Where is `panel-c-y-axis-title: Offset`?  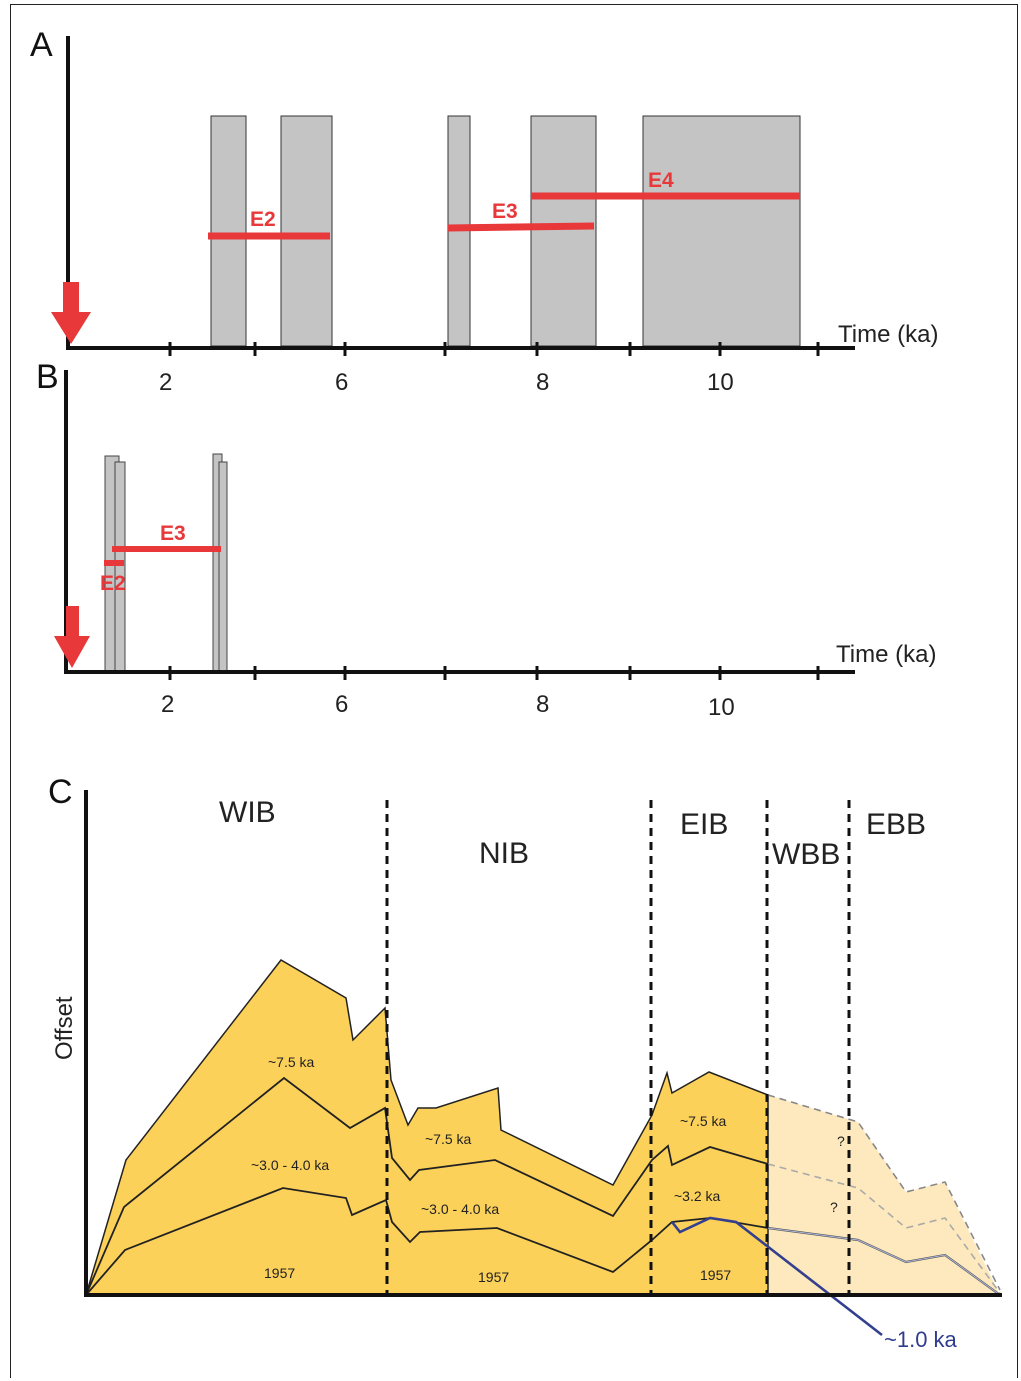
panel-c-y-axis-title: Offset is located at coordinates (64, 1028).